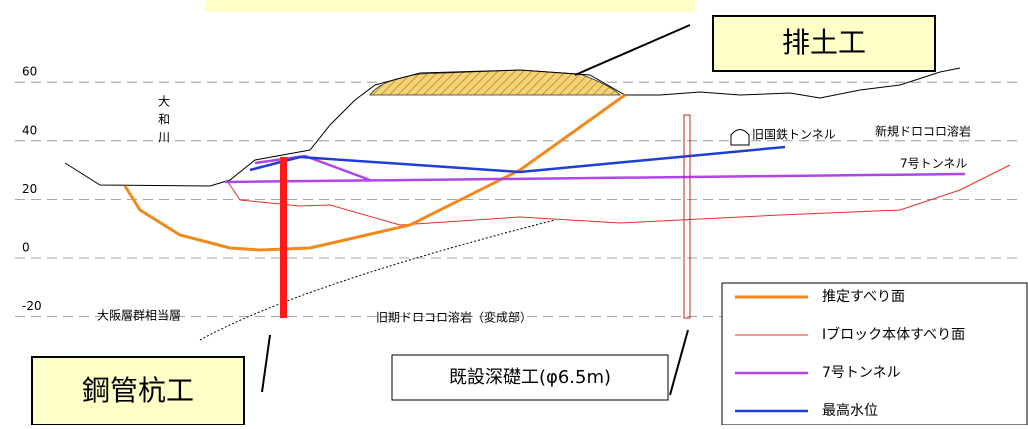 Image resolution: width=1028 pixels, height=429 pixels. Describe the element at coordinates (933, 164) in the screenshot. I see `label: 7号トンネル` at that location.